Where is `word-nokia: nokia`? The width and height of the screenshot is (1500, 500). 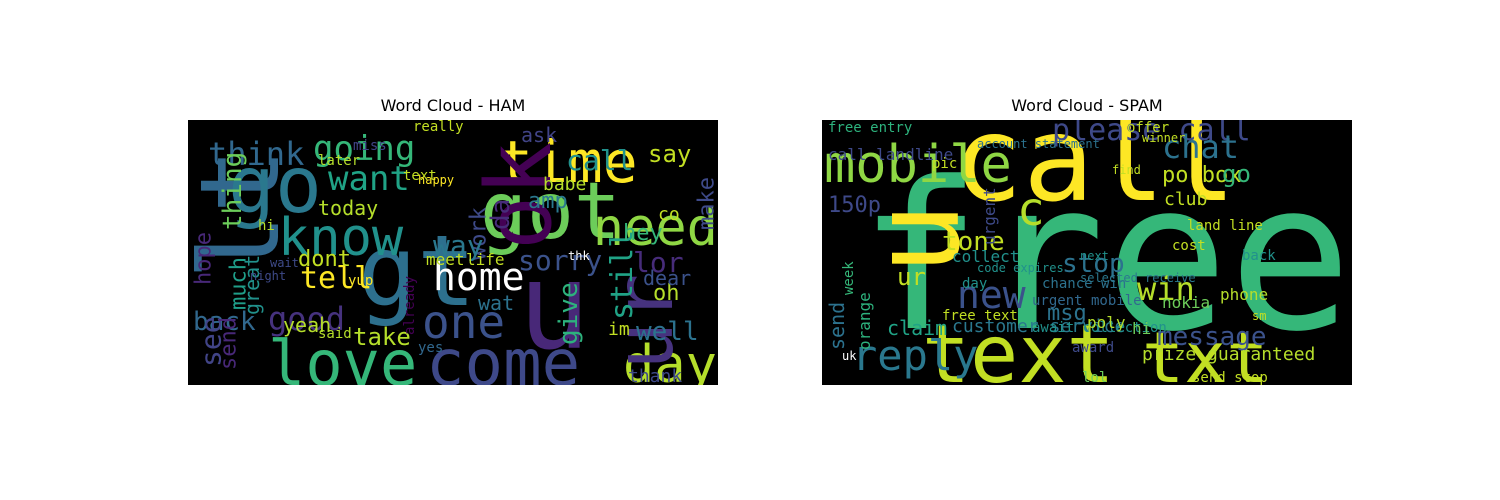 word-nokia: nokia is located at coordinates (1186, 302).